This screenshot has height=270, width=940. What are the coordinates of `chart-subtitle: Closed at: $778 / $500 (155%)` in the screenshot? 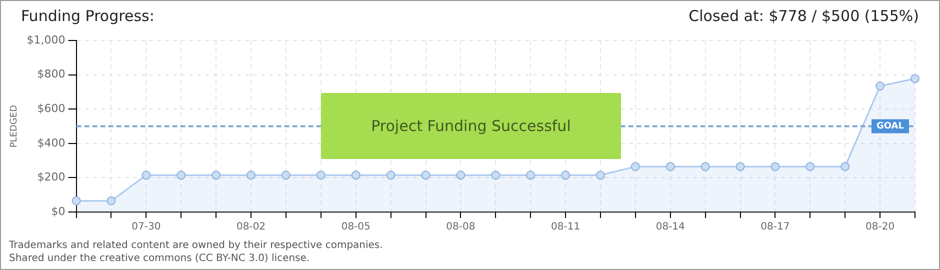 It's located at (803, 16).